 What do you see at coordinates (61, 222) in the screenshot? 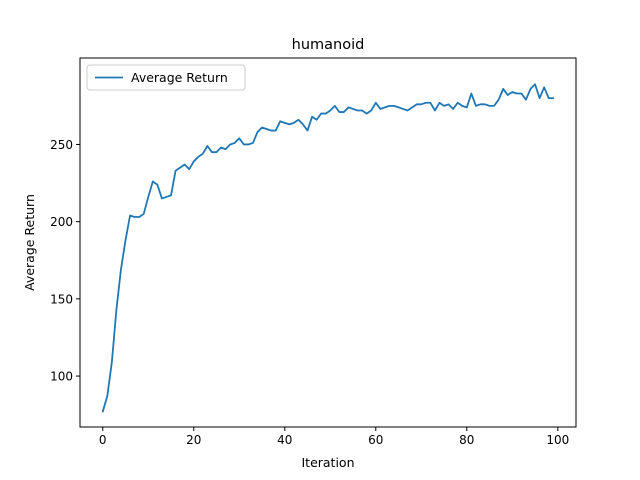
I see `y-tick-label: 200` at bounding box center [61, 222].